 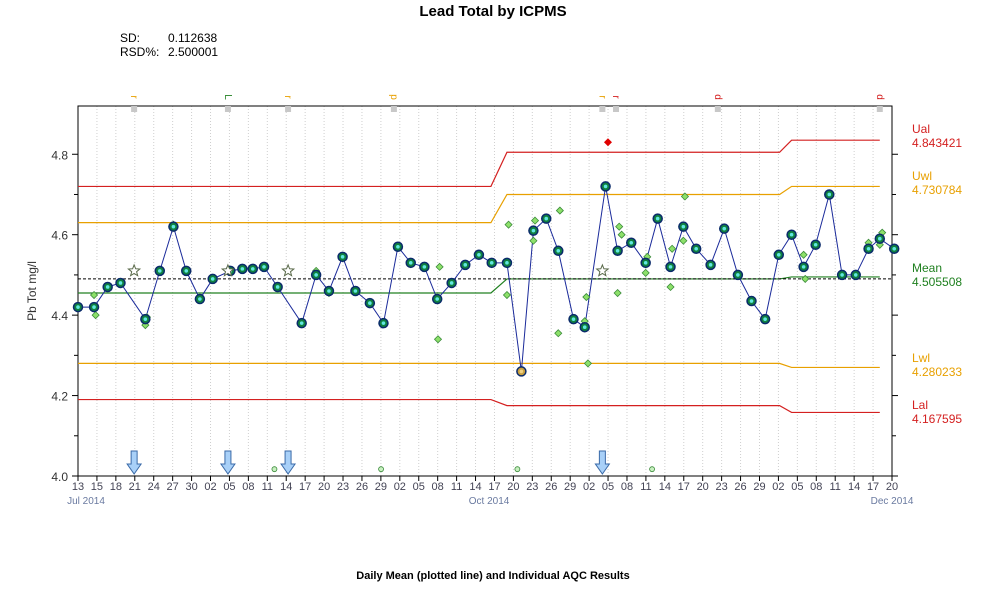 What do you see at coordinates (927, 268) in the screenshot?
I see `mean-label: Mean` at bounding box center [927, 268].